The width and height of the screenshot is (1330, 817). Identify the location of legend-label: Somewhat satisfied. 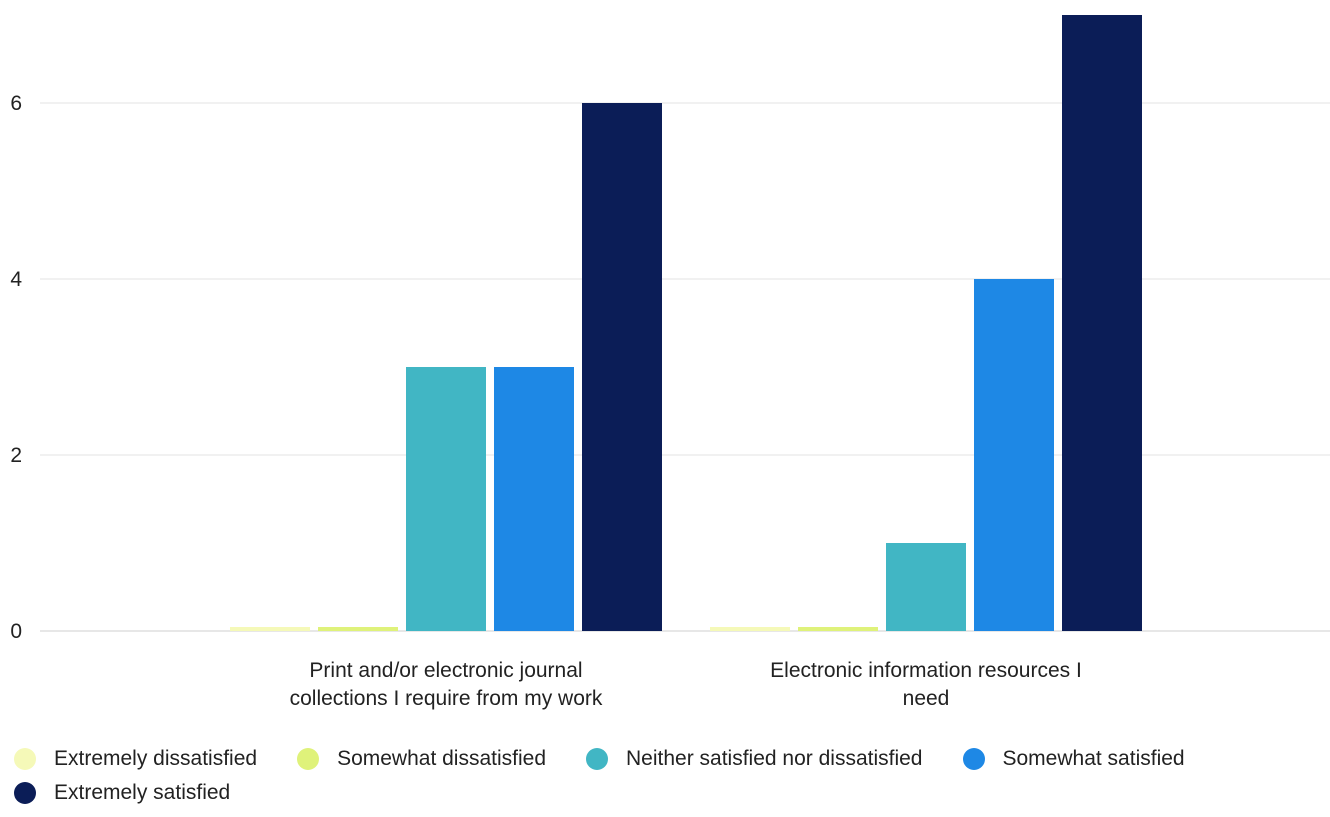
(1093, 758).